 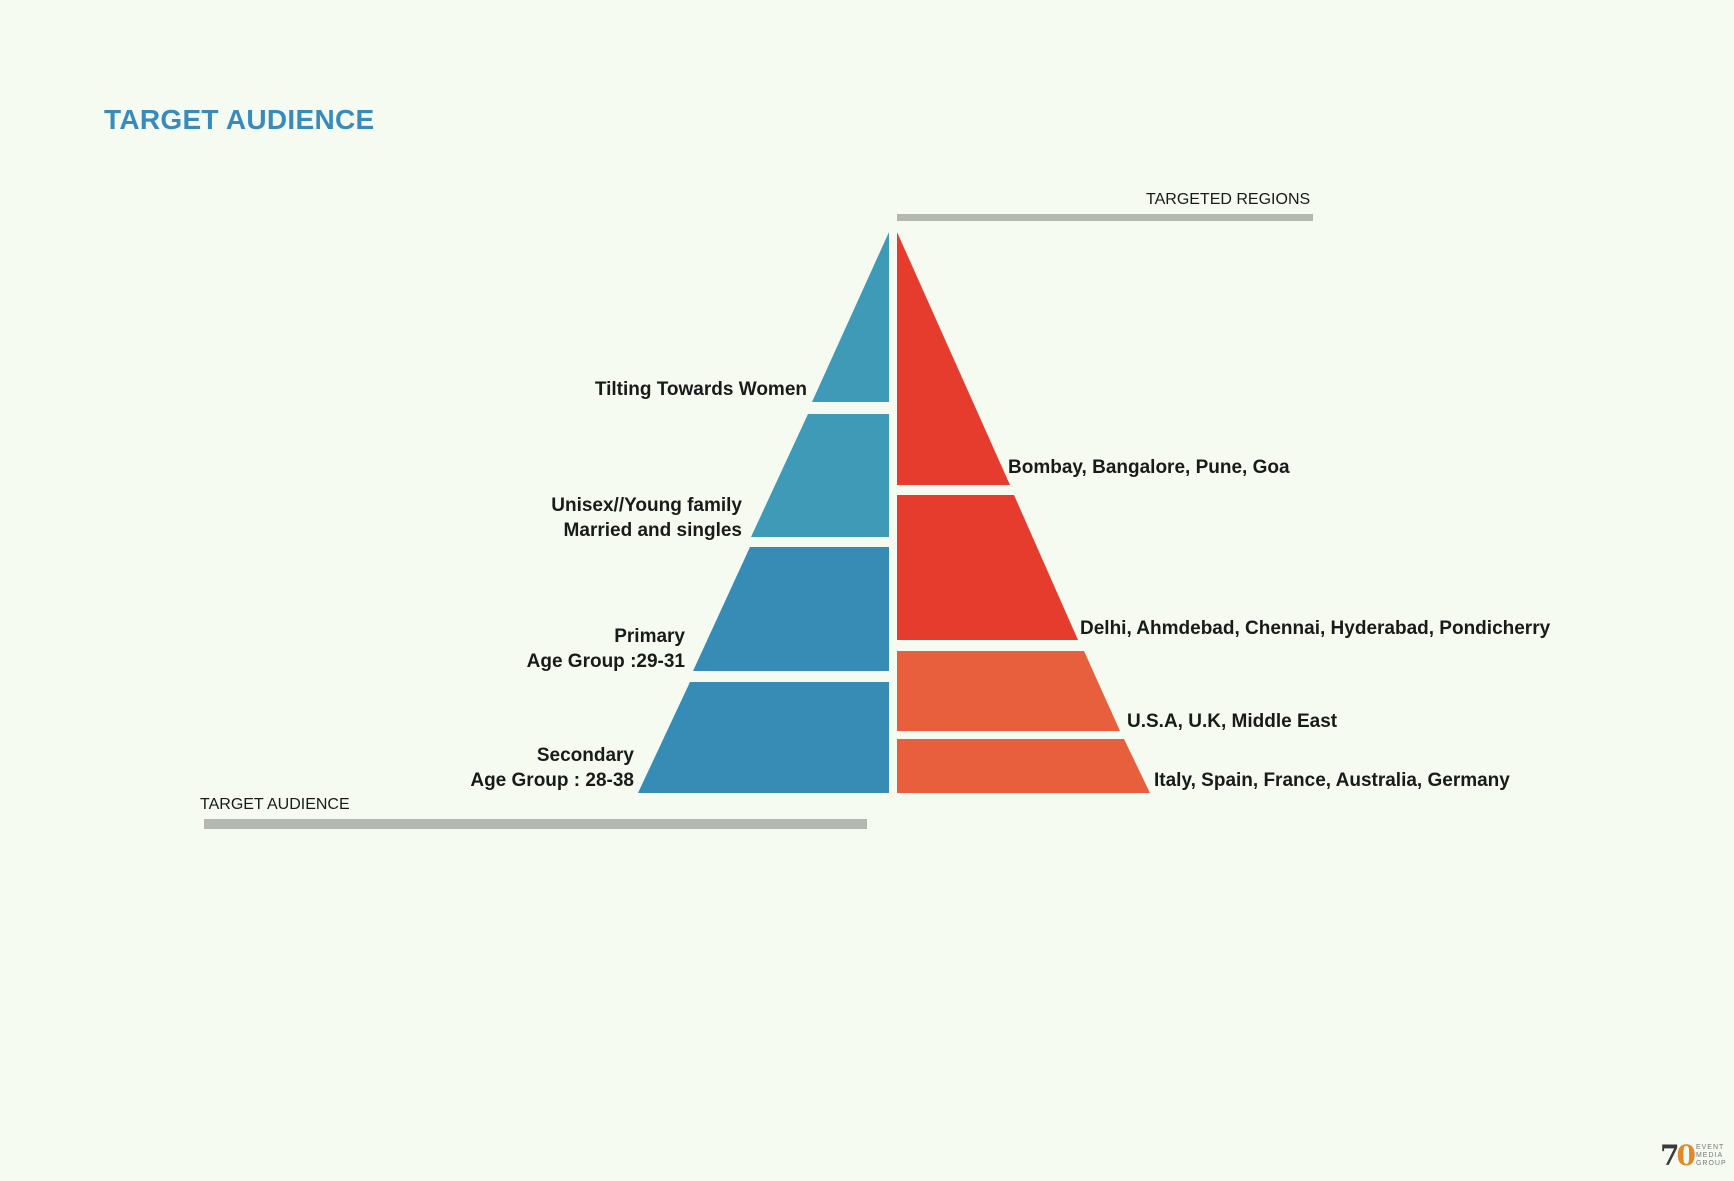 I want to click on logo-number: 70, so click(x=1678, y=1155).